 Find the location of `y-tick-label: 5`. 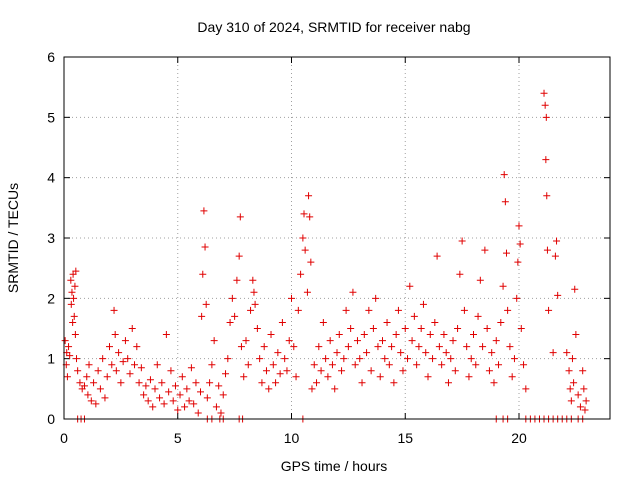

y-tick-label: 5 is located at coordinates (51, 117).